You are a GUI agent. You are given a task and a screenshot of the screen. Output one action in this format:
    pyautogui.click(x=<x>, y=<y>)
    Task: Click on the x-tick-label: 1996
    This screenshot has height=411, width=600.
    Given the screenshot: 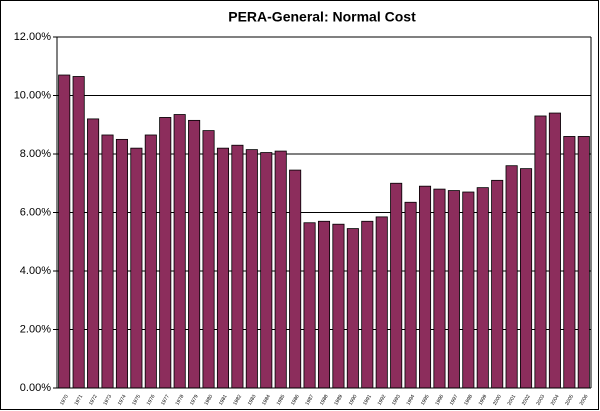 What is the action you would take?
    pyautogui.click(x=439, y=400)
    